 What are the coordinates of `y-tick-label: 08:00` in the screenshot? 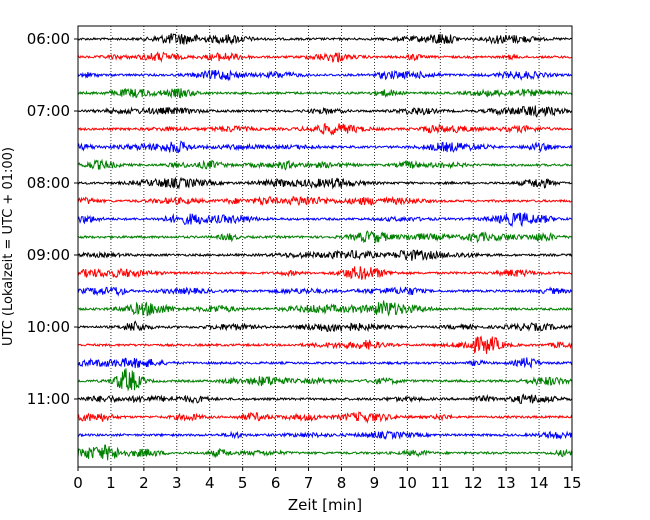 It's located at (48, 183).